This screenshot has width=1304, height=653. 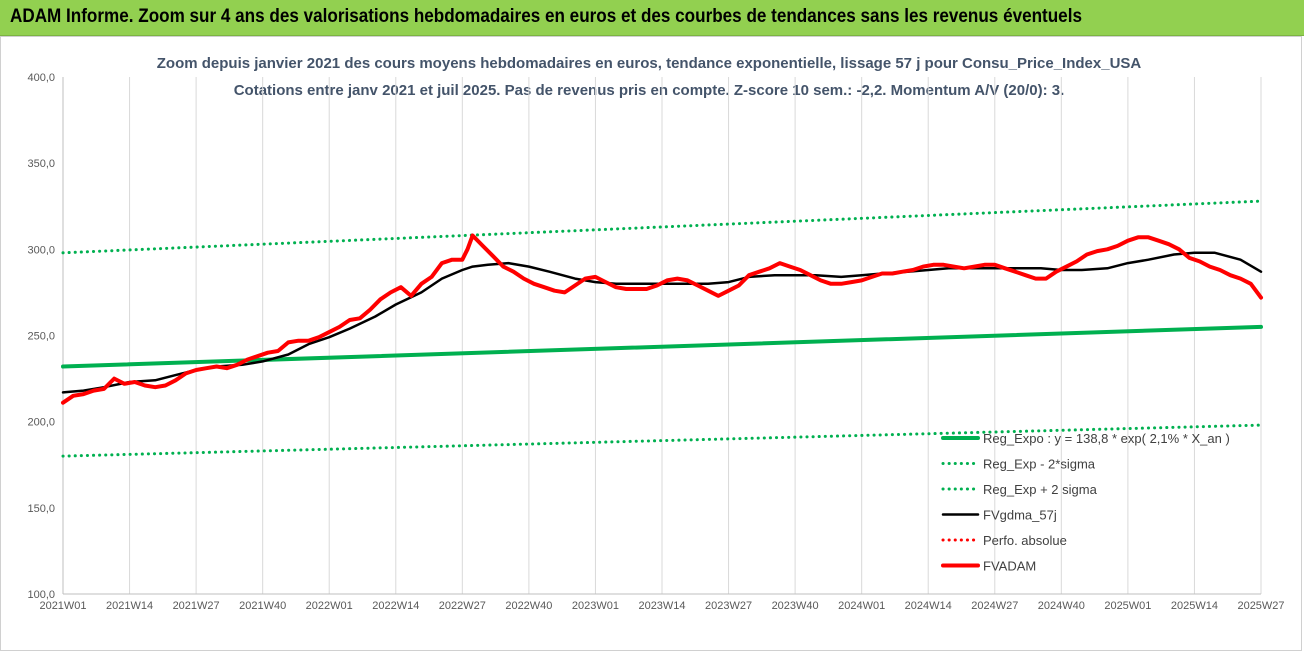 What do you see at coordinates (861, 606) in the screenshot?
I see `x-tick-label: 2024W01` at bounding box center [861, 606].